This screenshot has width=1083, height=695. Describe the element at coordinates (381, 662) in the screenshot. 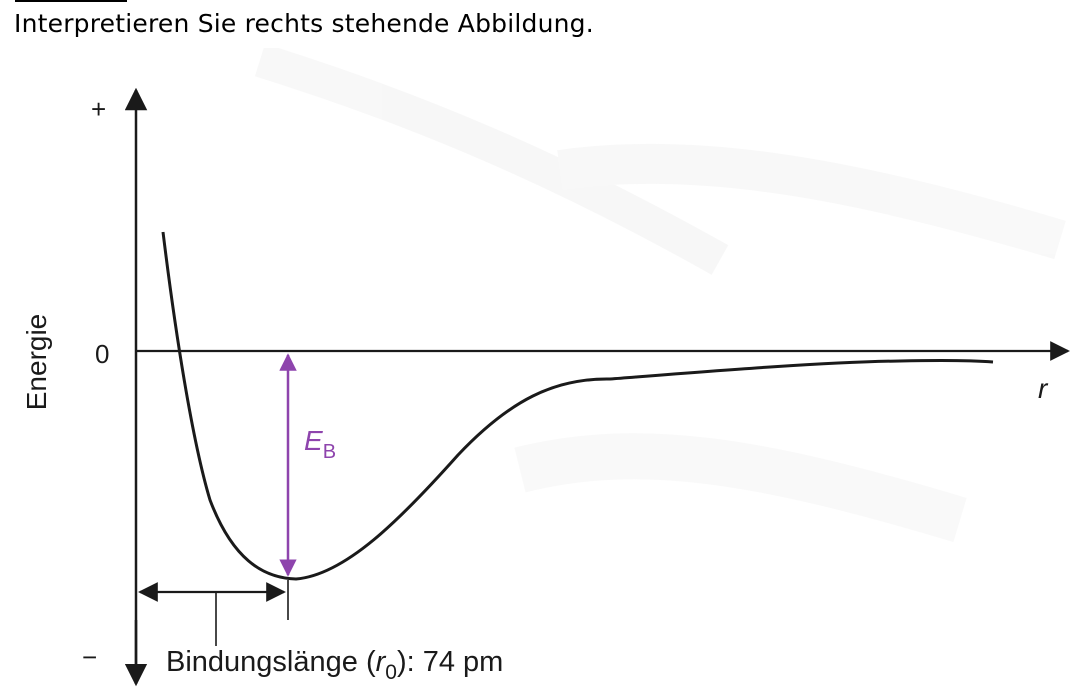

I see `bond-length-symbol: r` at that location.